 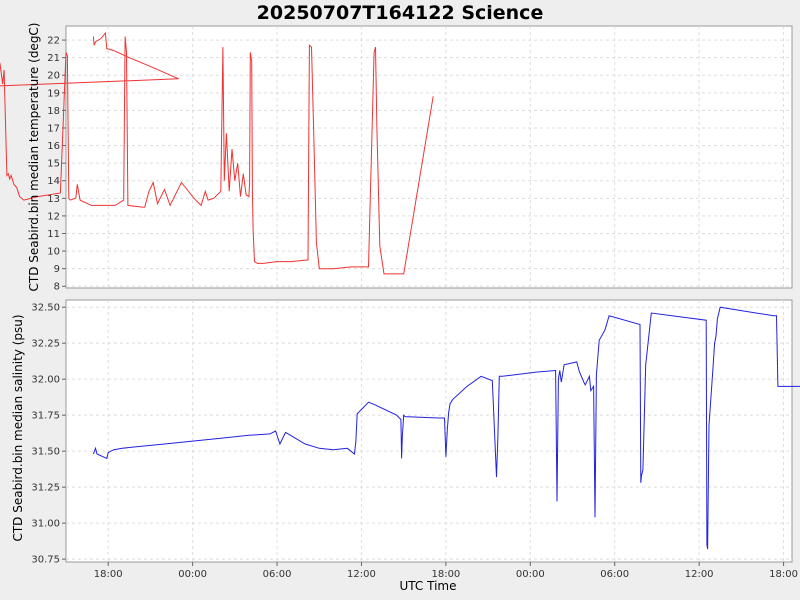 I want to click on y-tick-label: 32.25, so click(x=45, y=344).